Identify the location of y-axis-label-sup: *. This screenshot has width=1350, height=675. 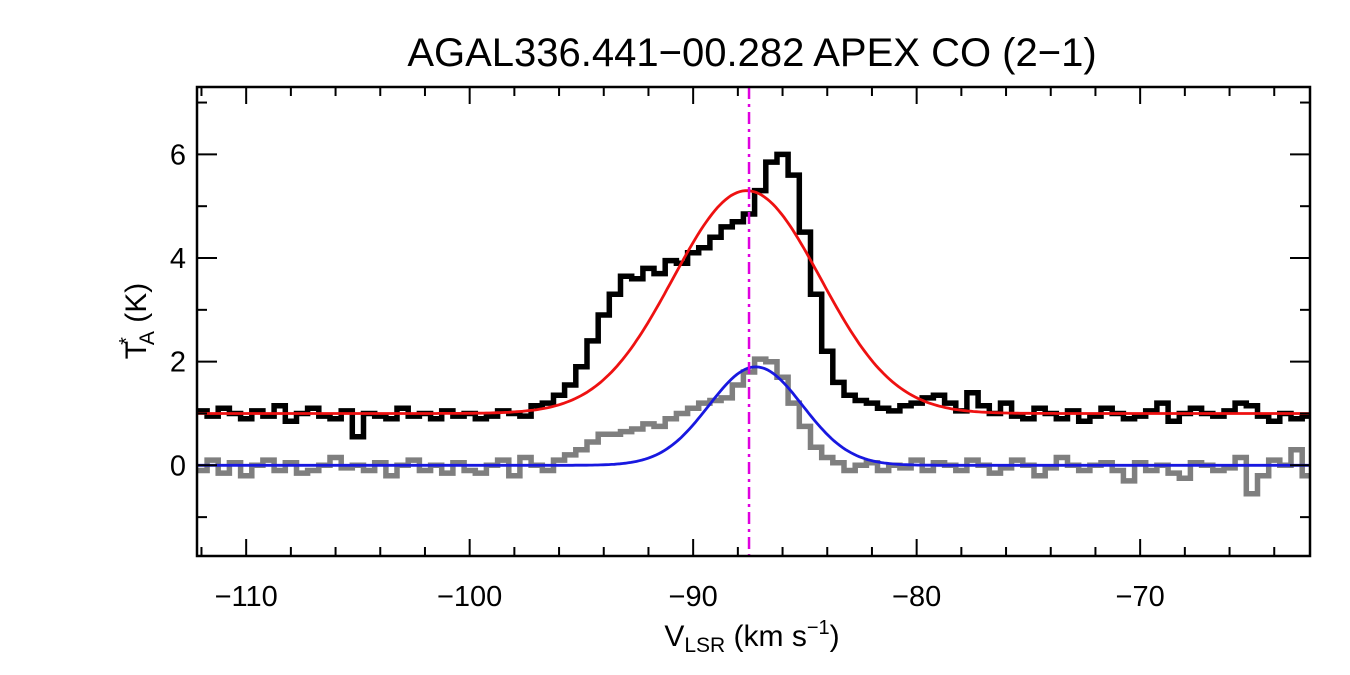
(127, 341).